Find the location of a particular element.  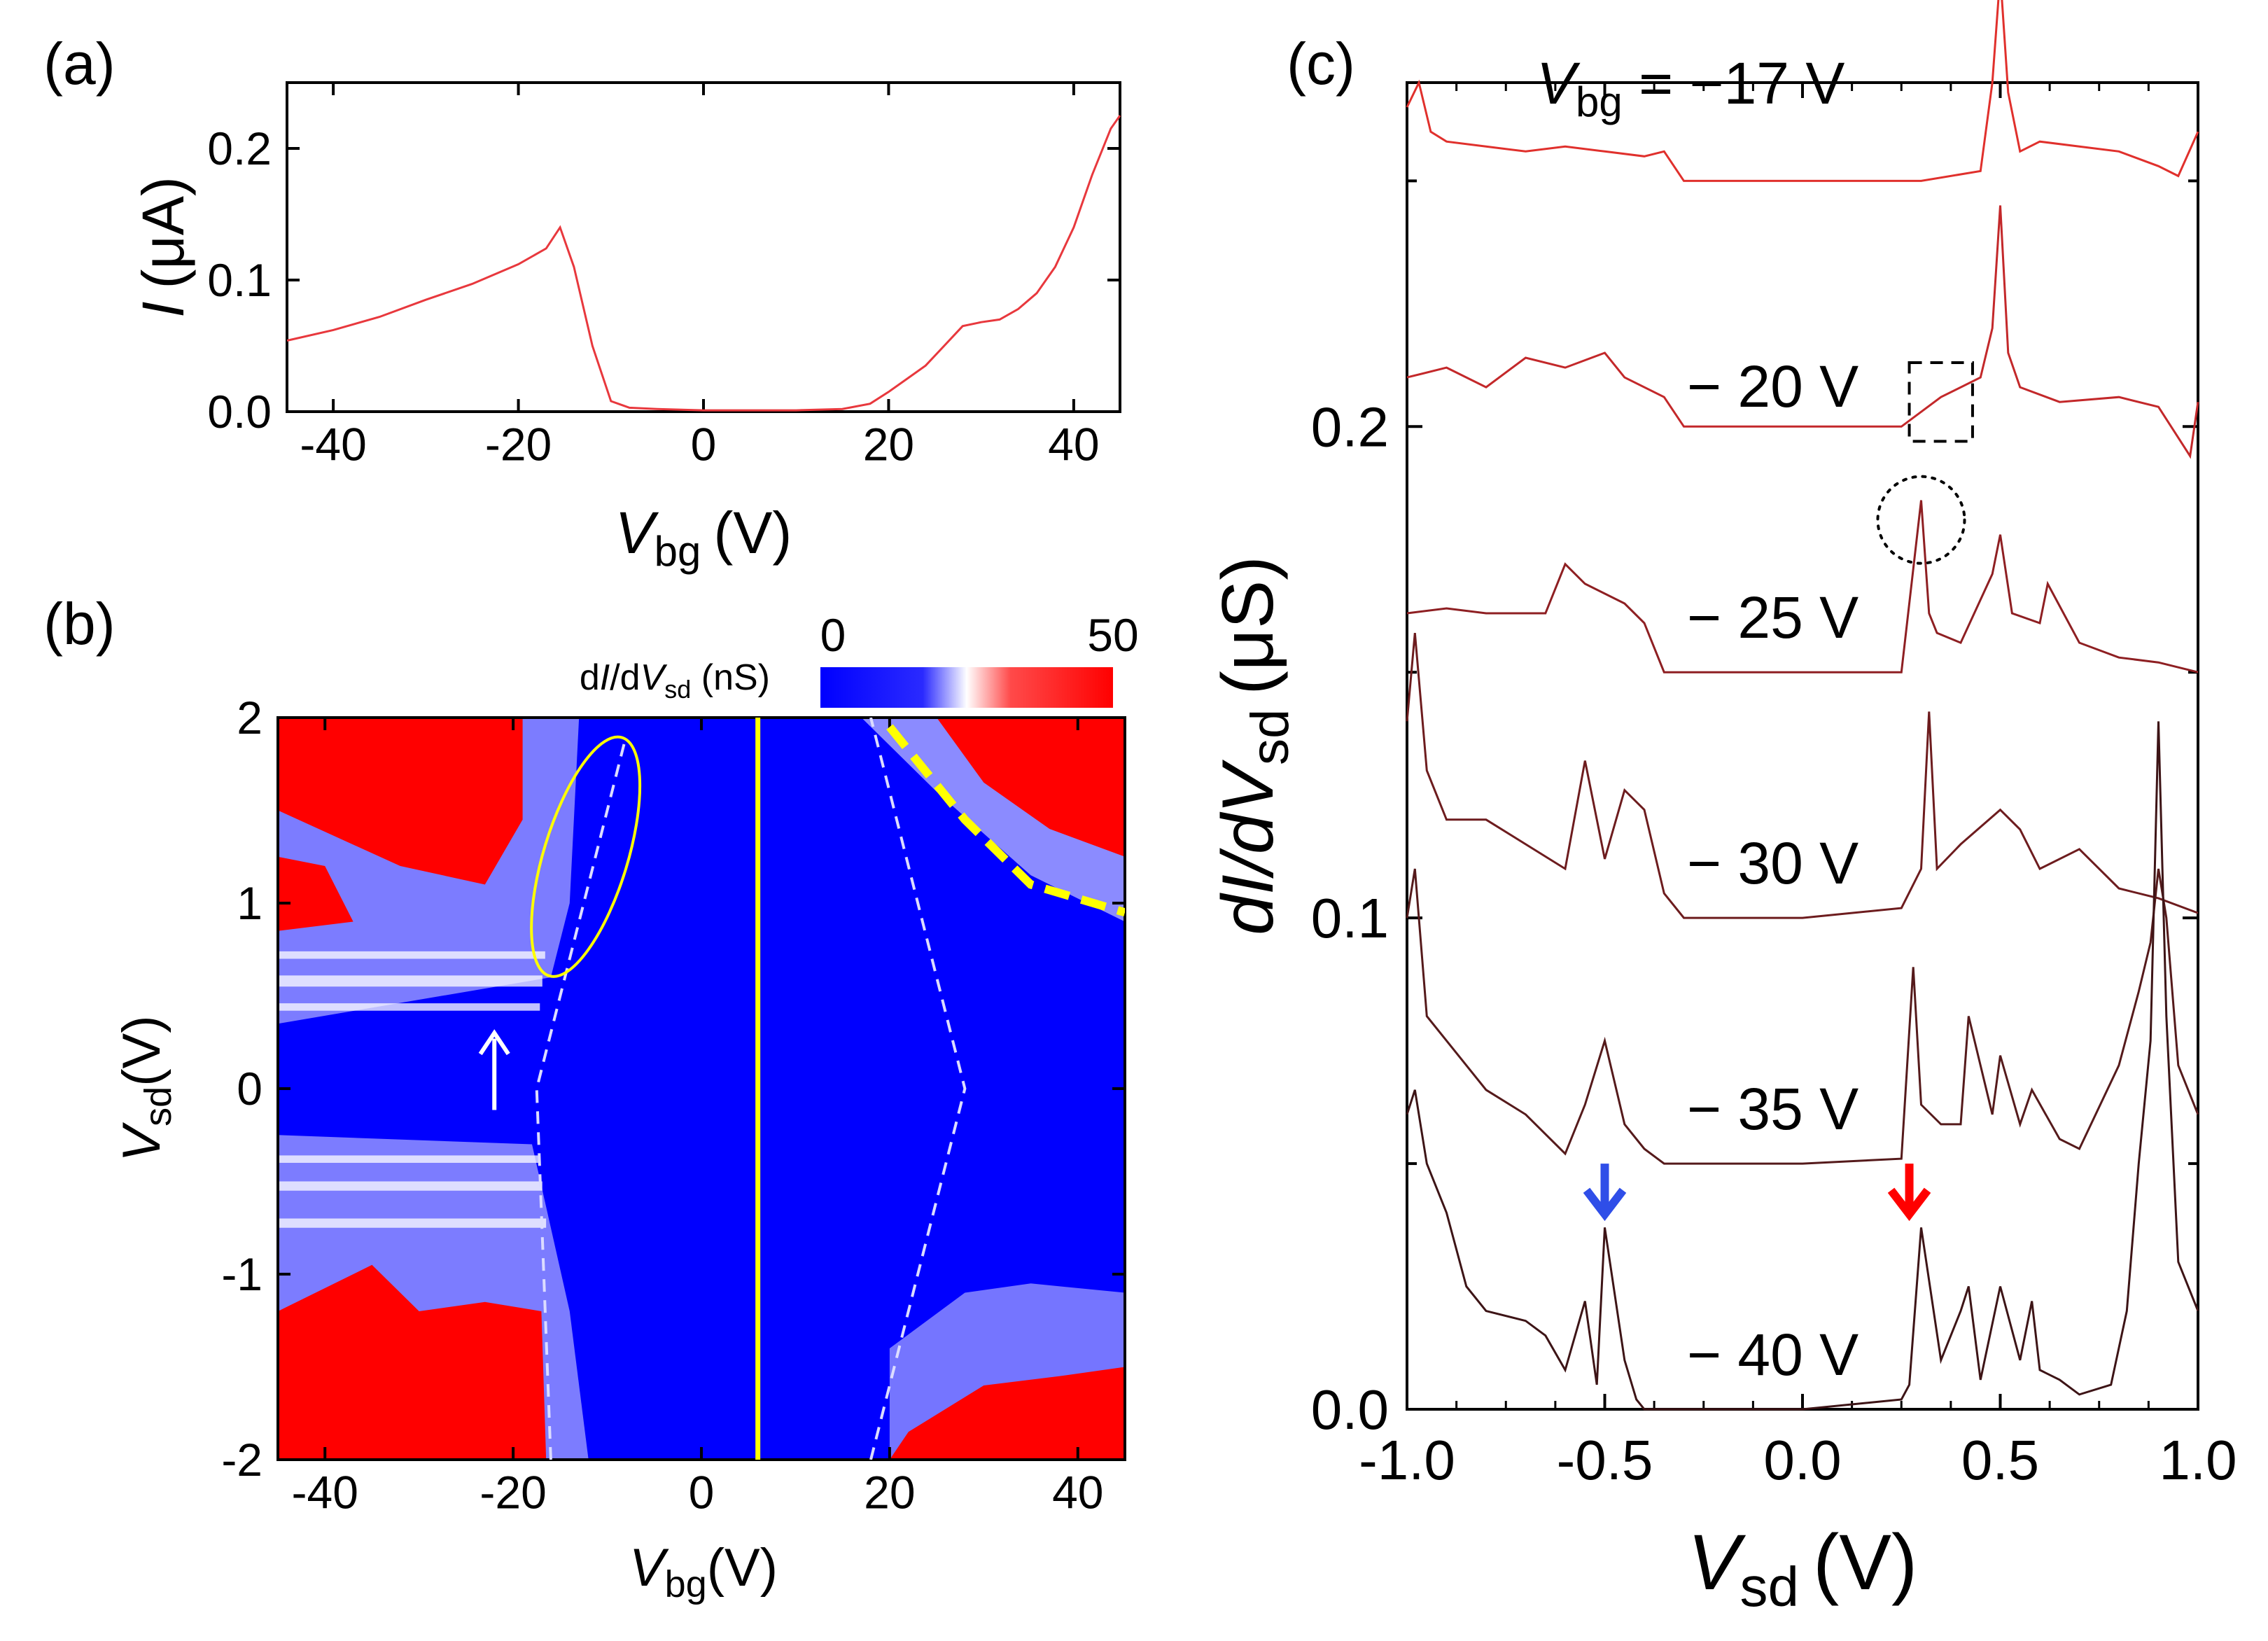

colorbar-min-label: 0 is located at coordinates (833, 635).